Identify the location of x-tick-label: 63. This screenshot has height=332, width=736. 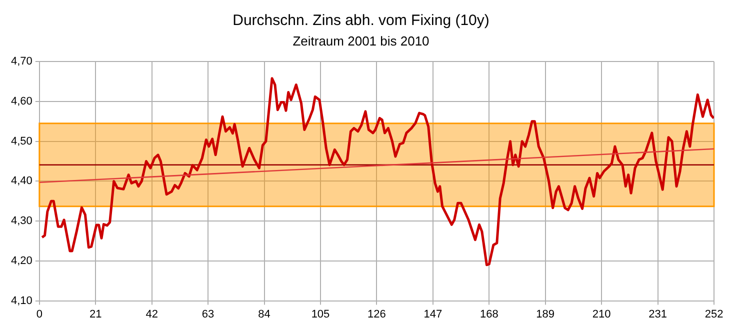
(208, 314).